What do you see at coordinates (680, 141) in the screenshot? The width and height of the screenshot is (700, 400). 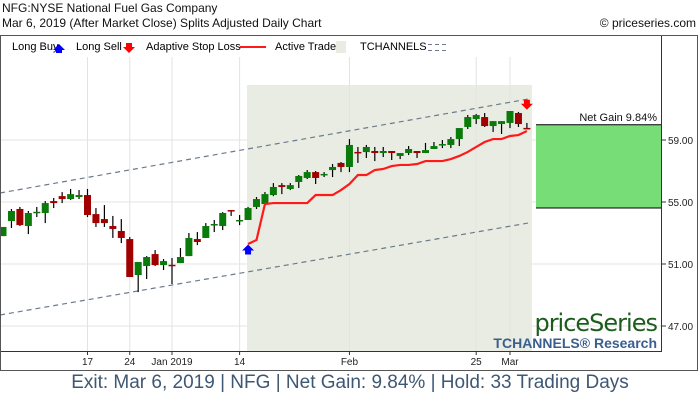 I see `y-tick-label: 59.00` at bounding box center [680, 141].